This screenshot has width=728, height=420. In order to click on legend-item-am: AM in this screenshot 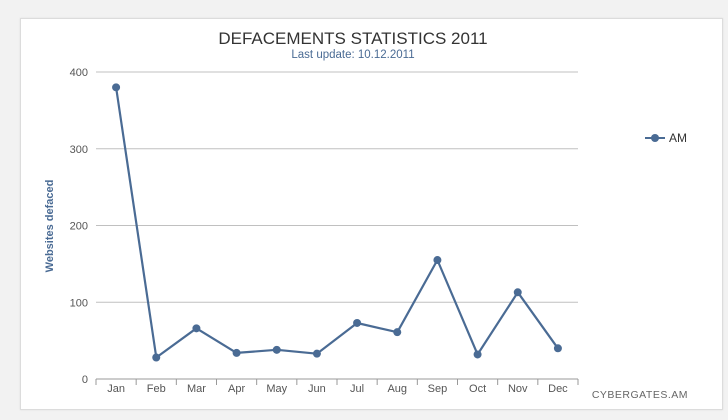, I will do `click(678, 138)`.